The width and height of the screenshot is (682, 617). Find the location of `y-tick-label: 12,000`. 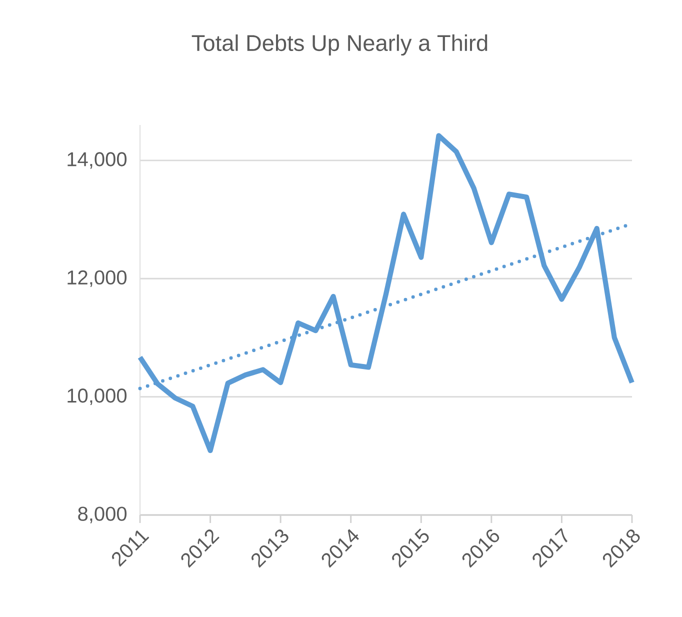

y-tick-label: 12,000 is located at coordinates (97, 278).